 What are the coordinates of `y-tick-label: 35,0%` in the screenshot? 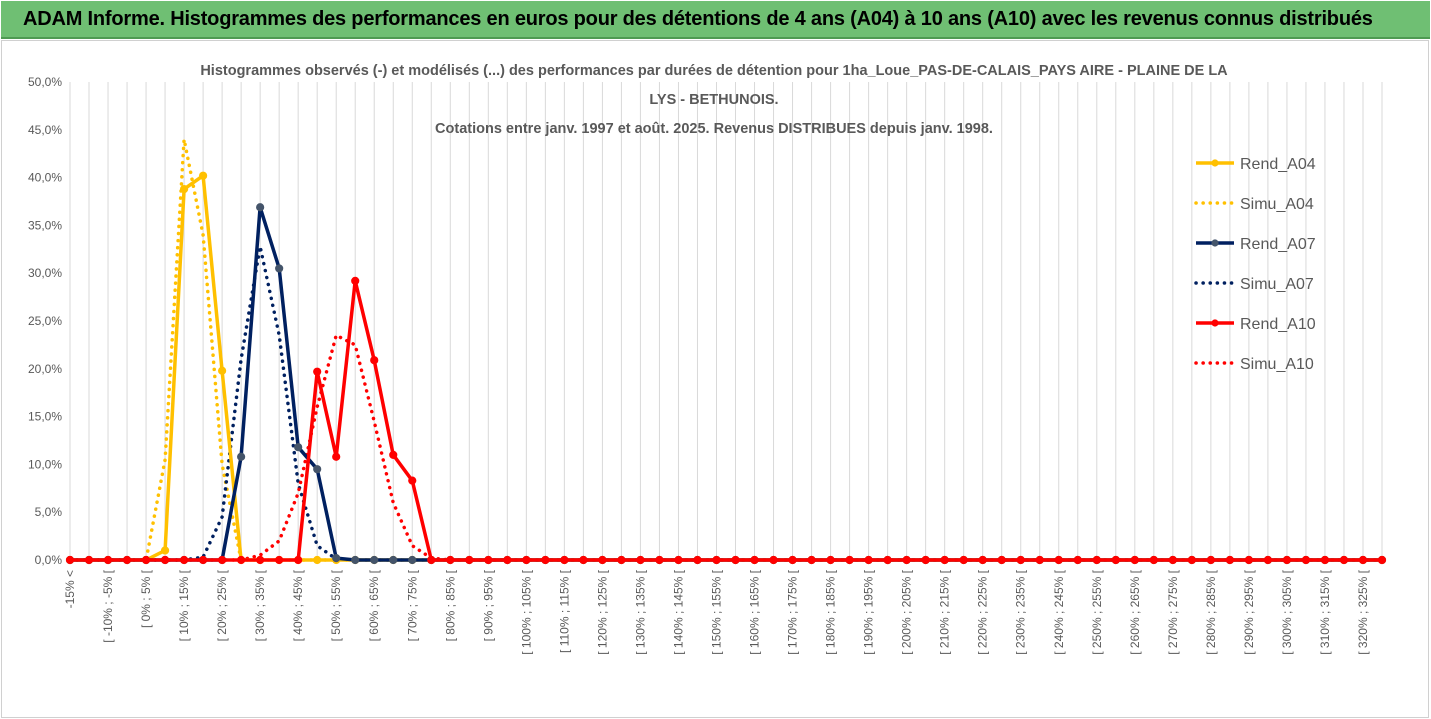 It's located at (45, 225).